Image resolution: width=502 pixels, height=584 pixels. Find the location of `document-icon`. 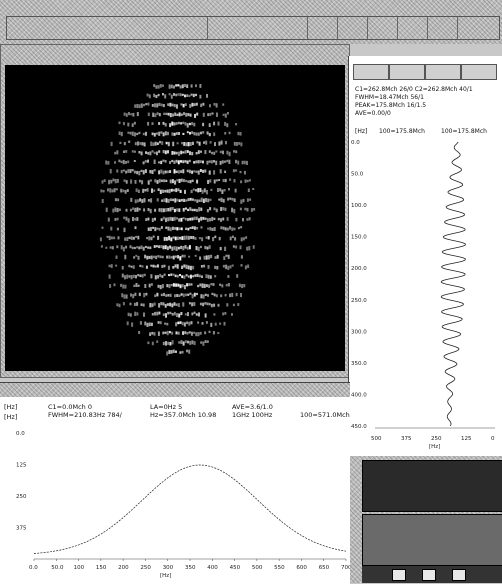

document-icon is located at coordinates (429, 575).